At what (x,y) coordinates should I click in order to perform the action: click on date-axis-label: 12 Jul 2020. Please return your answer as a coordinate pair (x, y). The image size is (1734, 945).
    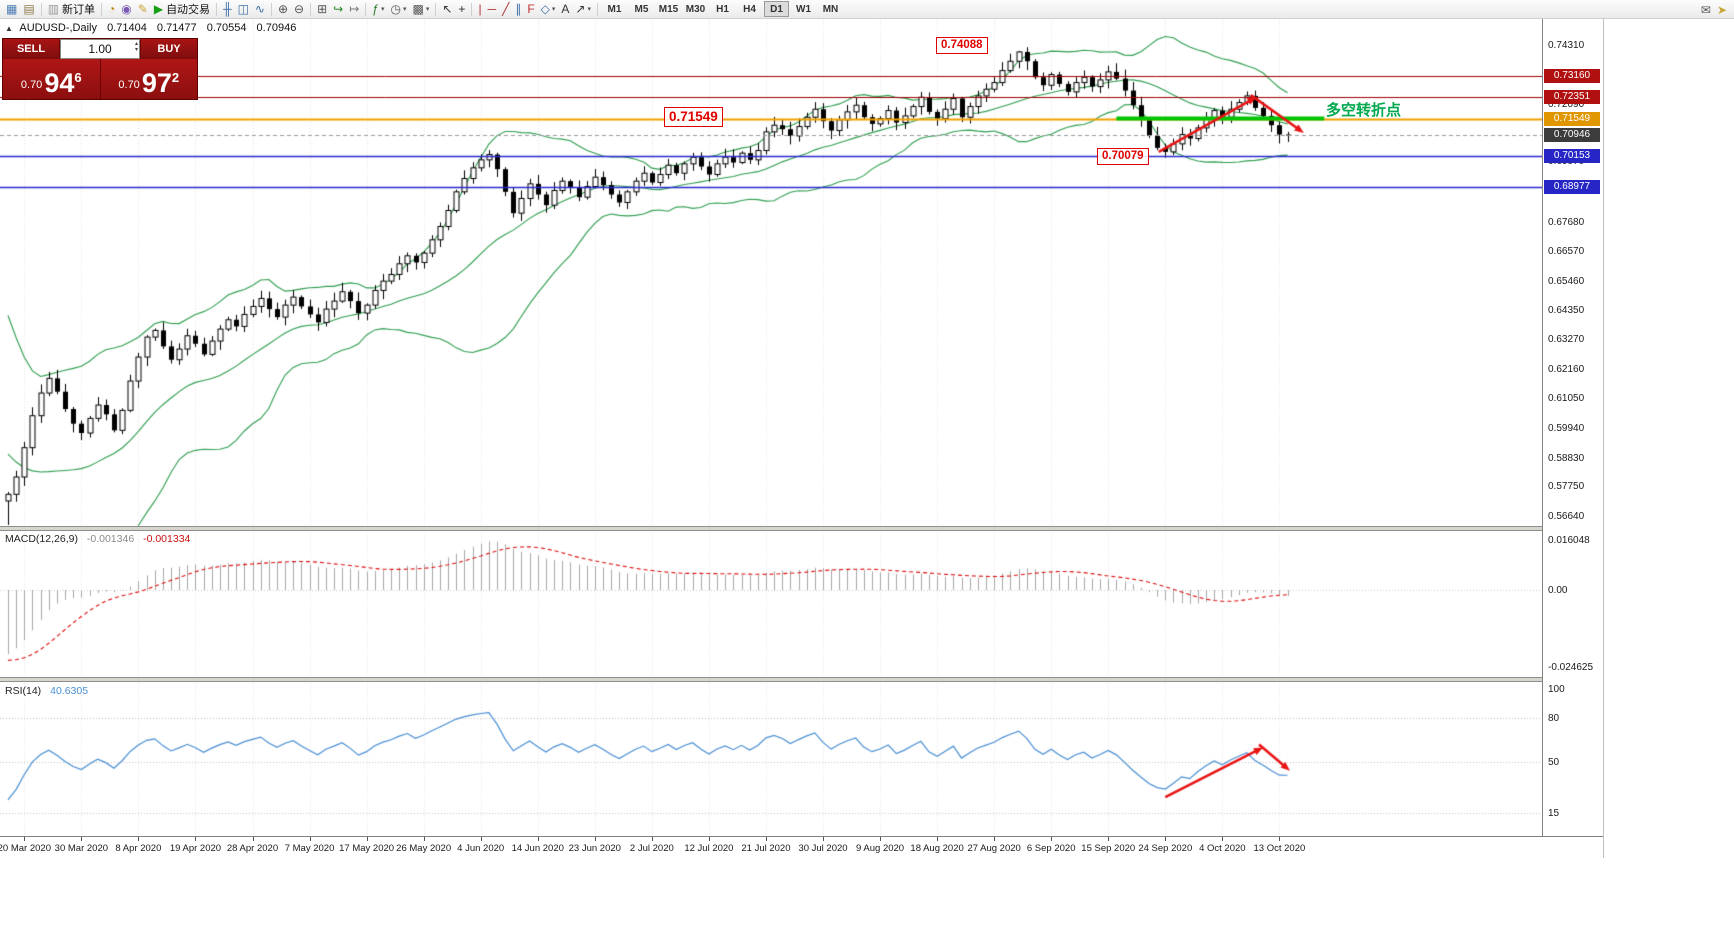
    Looking at the image, I should click on (709, 848).